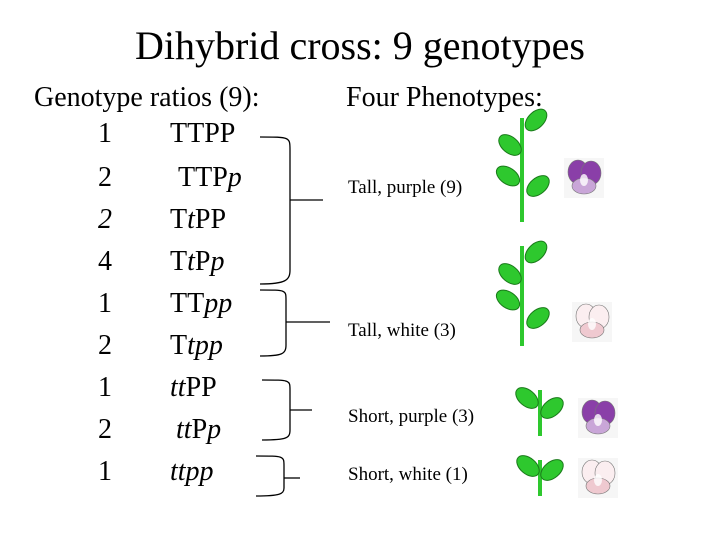  I want to click on genotype-value: TTpp, so click(201, 304).